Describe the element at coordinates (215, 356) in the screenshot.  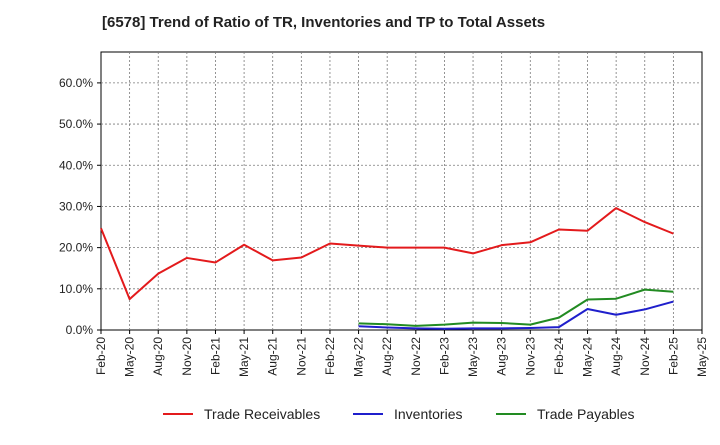
I see `x-tick-label: Feb-21` at that location.